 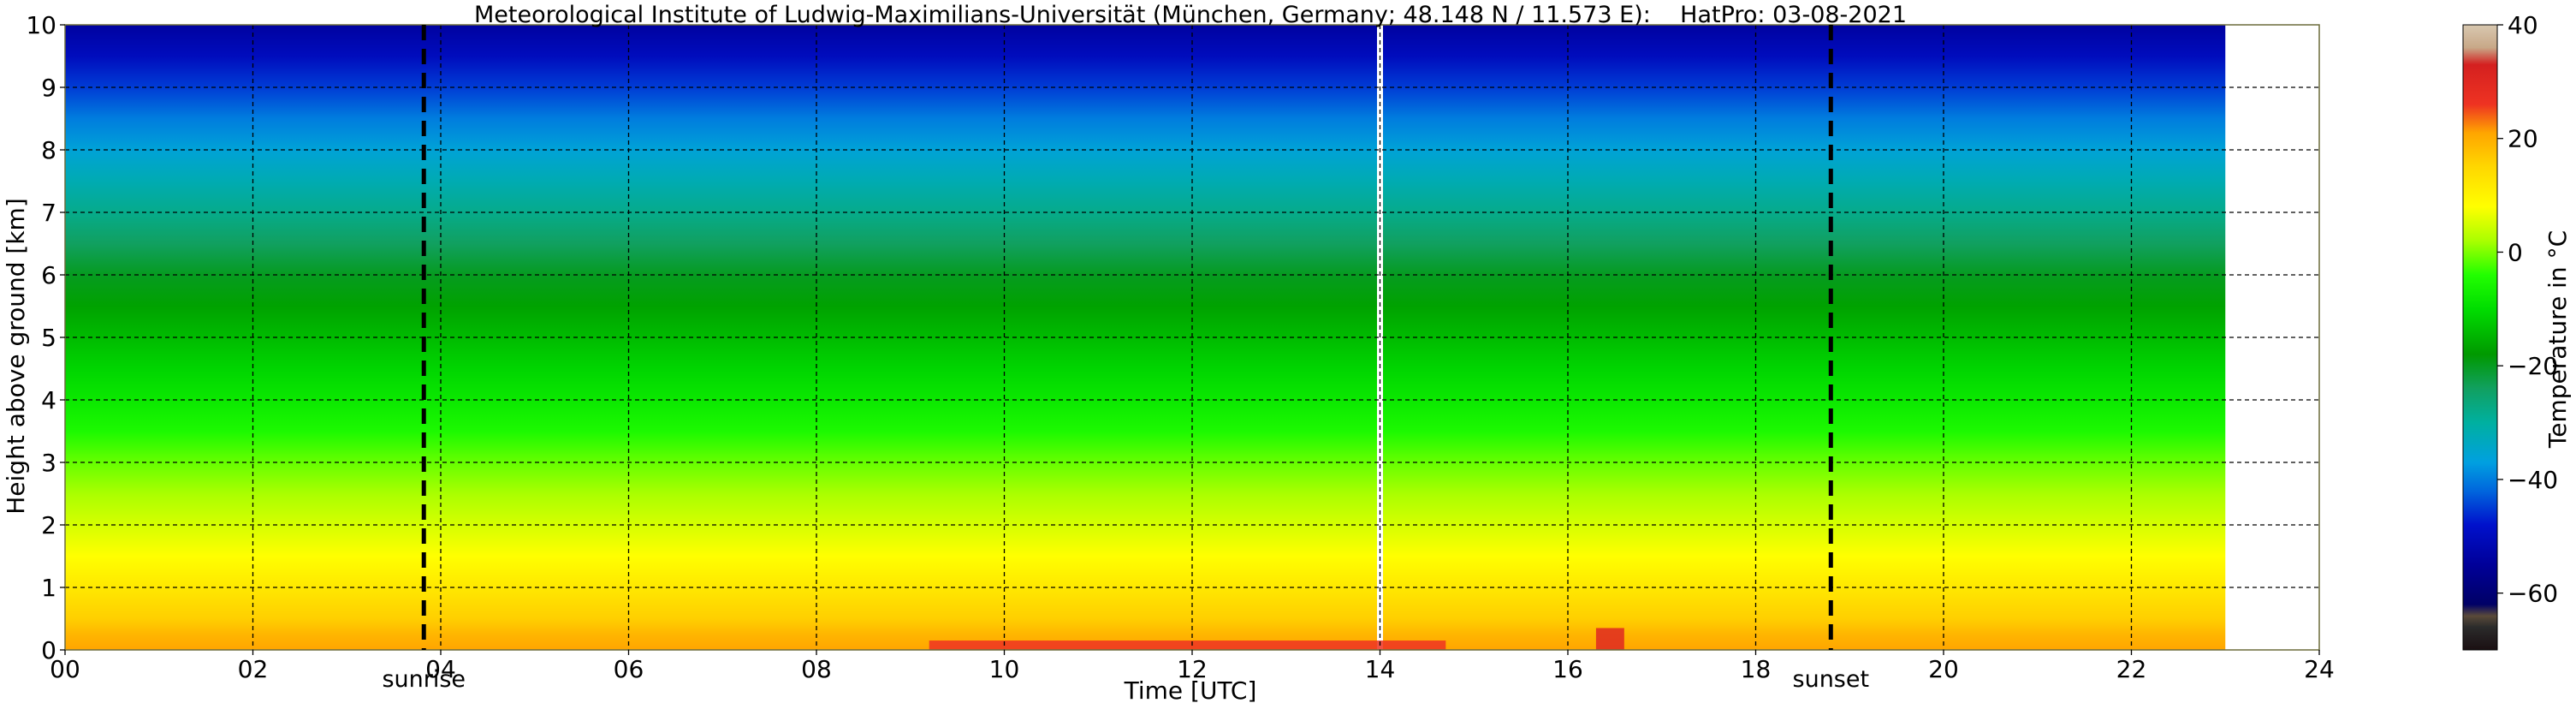 What do you see at coordinates (1831, 679) in the screenshot?
I see `marker-label-sunset: sunset` at bounding box center [1831, 679].